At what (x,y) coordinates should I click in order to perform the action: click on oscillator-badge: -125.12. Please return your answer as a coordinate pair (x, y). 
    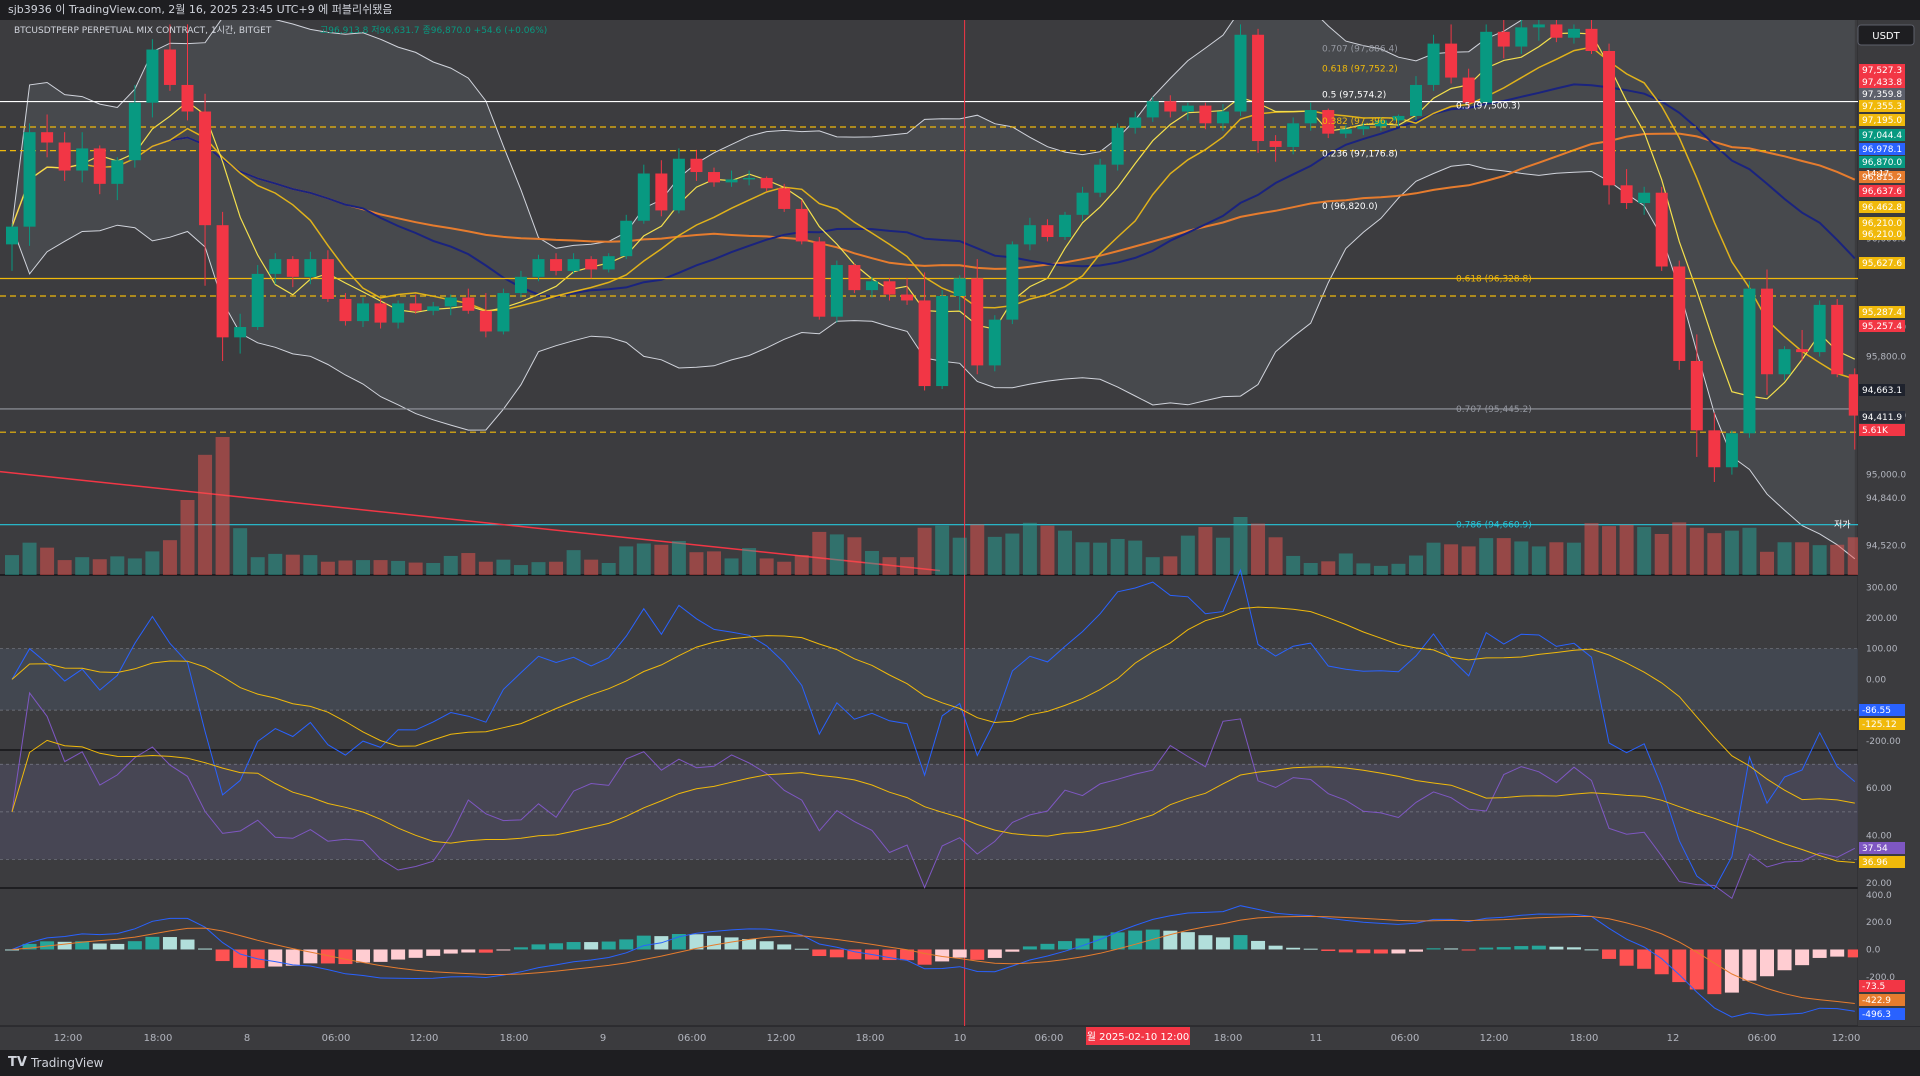
    Looking at the image, I should click on (1879, 725).